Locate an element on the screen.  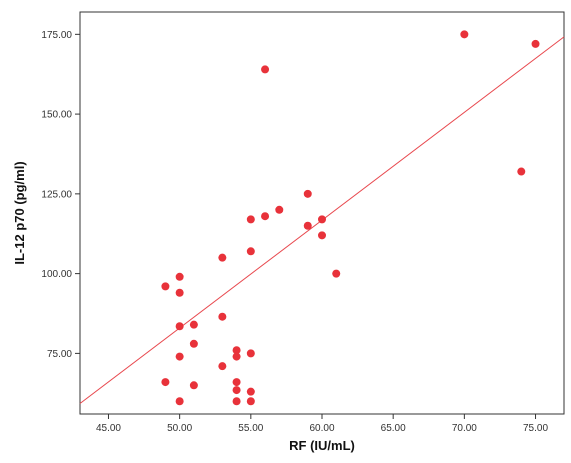
x-tick-label: 60.00 is located at coordinates (321, 428).